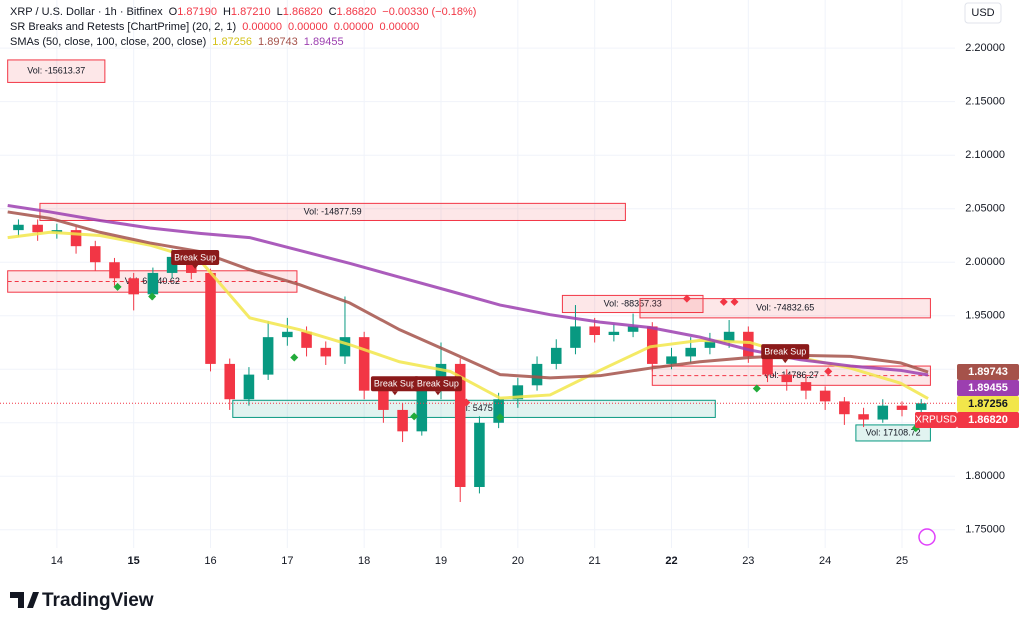  Describe the element at coordinates (902, 561) in the screenshot. I see `x-tick-label: 25` at that location.